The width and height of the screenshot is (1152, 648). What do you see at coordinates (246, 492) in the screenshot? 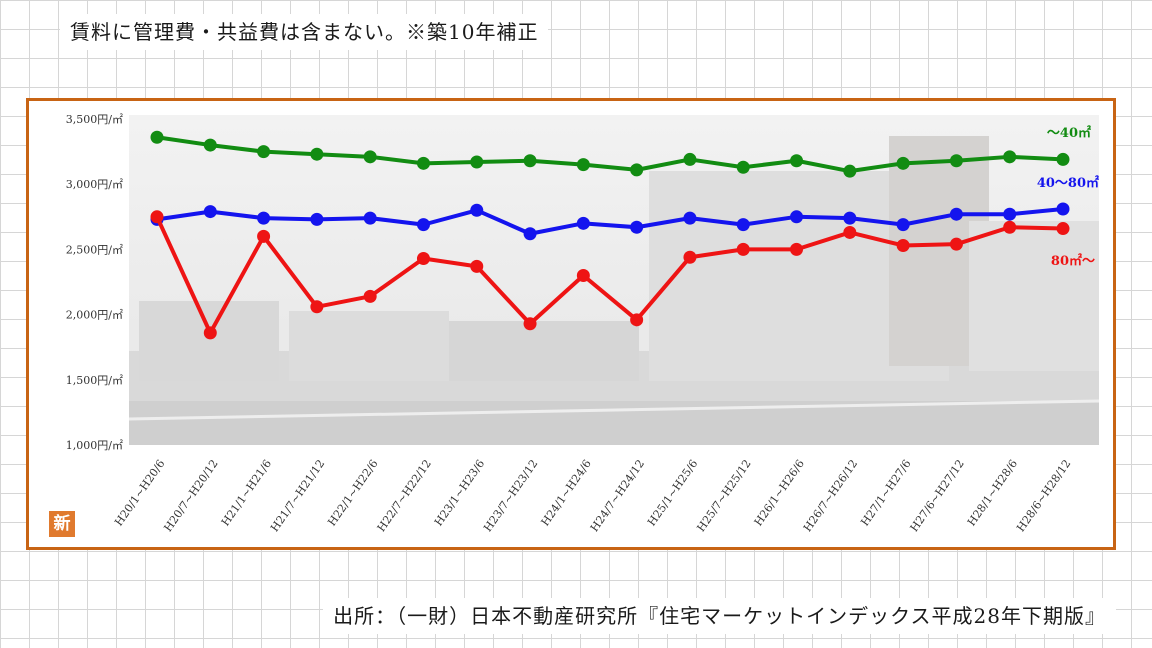
I see `x-tick-label: H21/1~H21/6` at bounding box center [246, 492].